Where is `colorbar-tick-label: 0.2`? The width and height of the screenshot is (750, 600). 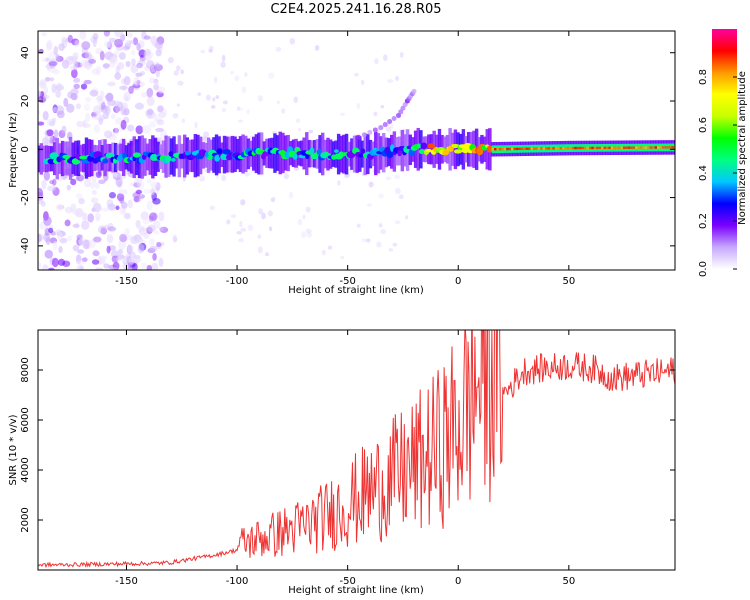 colorbar-tick-label: 0.2 is located at coordinates (703, 221).